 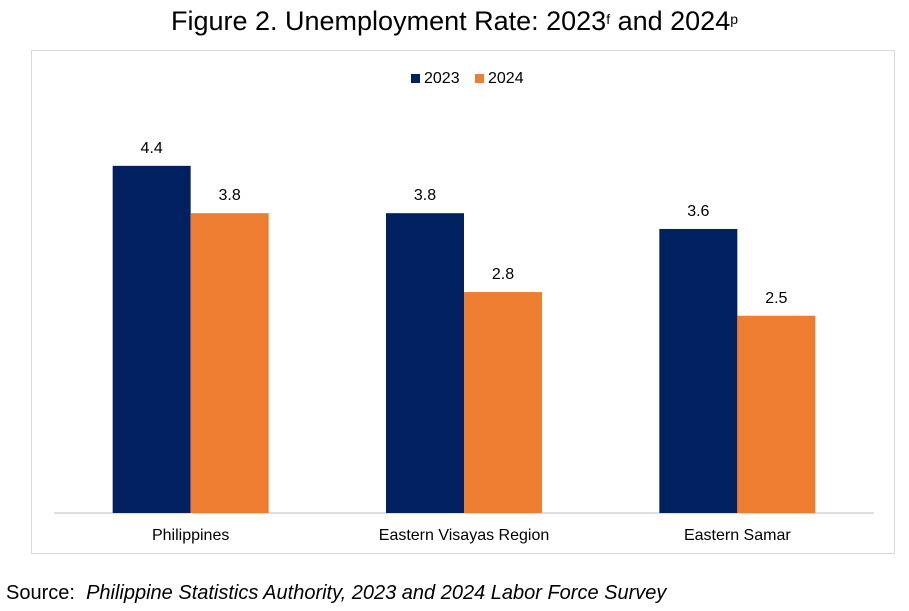 I want to click on source-label: Source:, so click(x=40, y=593).